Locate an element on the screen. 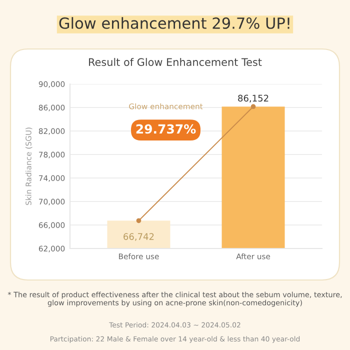 This screenshot has height=350, width=350. chart-title: Result of Glow Enhancement Test is located at coordinates (175, 62).